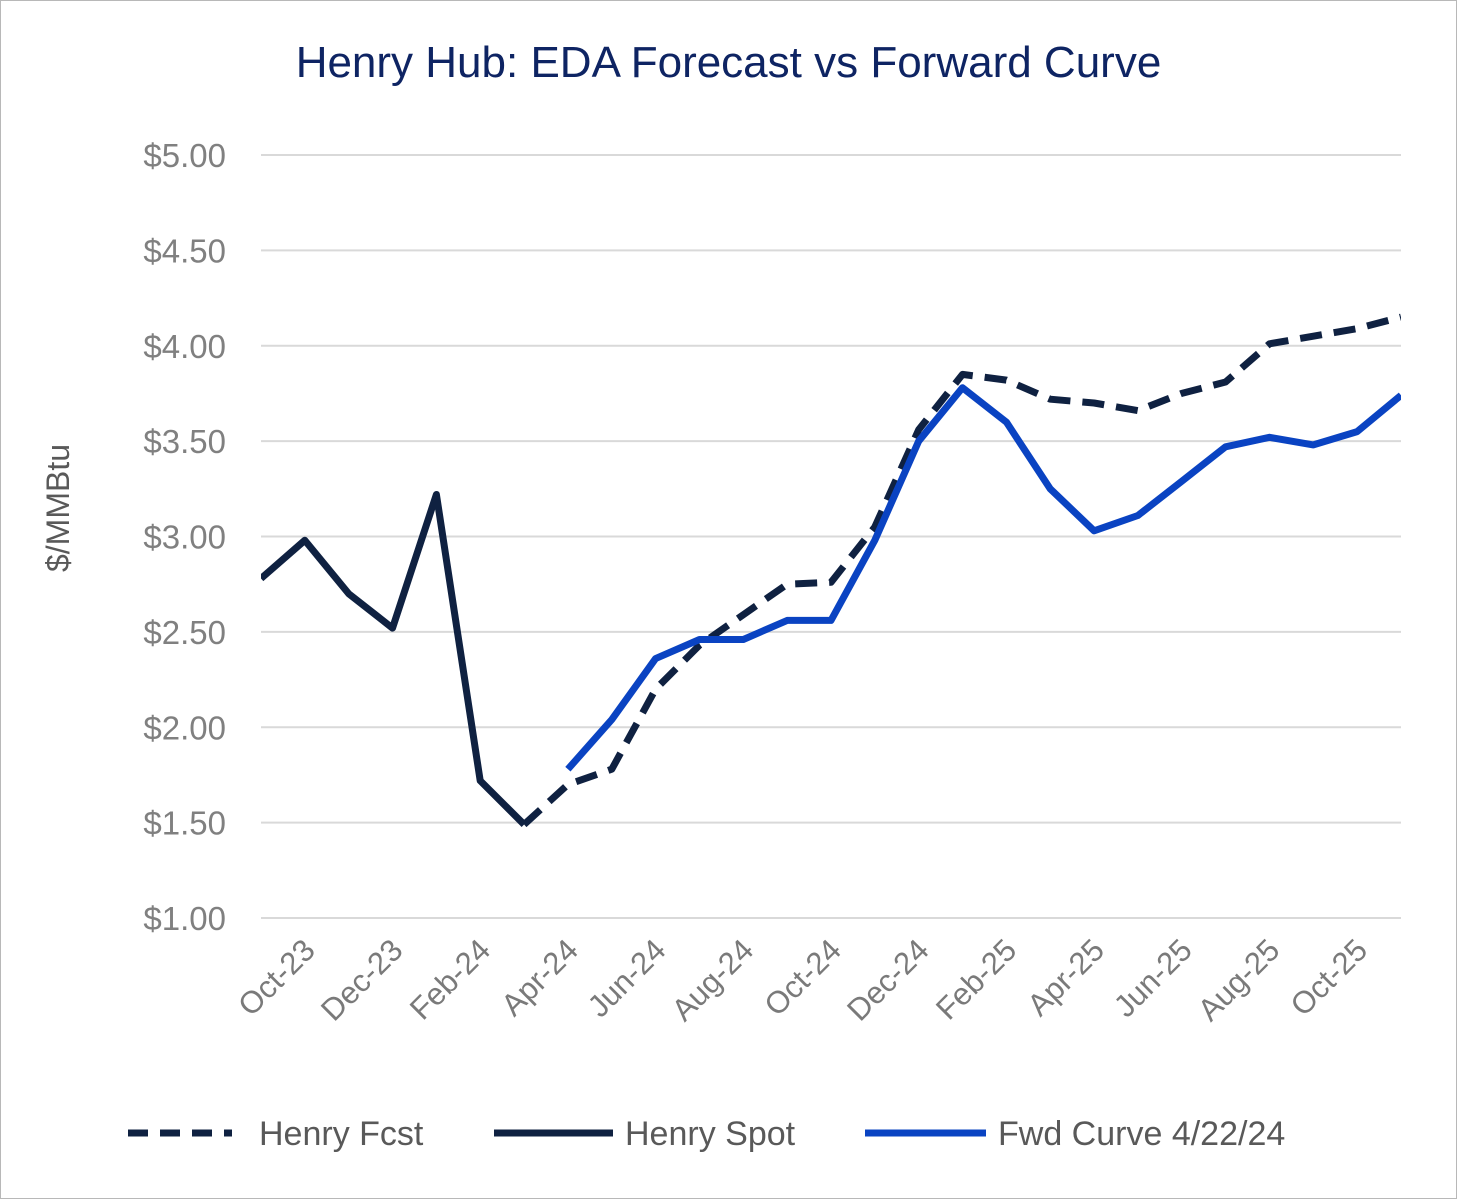 The width and height of the screenshot is (1457, 1199). I want to click on series-line-henry-spot, so click(394, 659).